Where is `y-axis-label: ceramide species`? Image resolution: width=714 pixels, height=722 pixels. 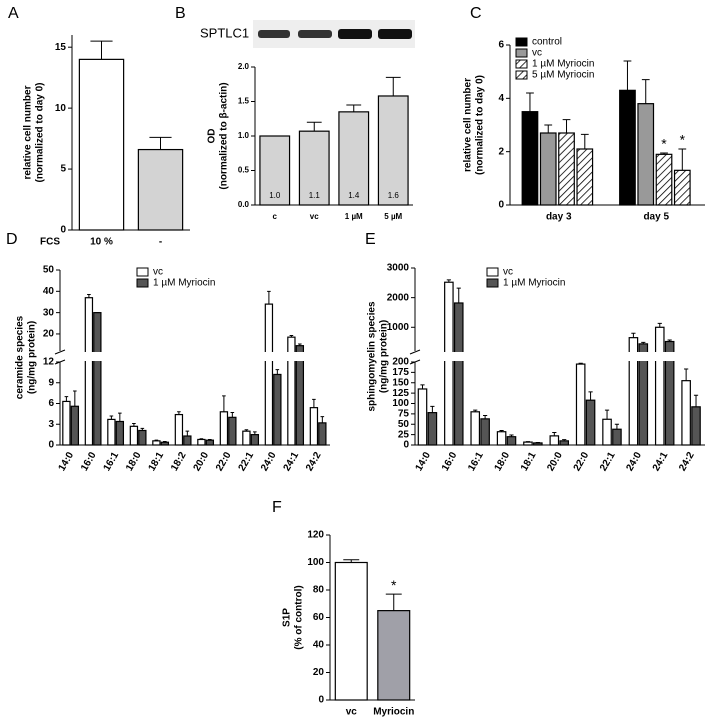 y-axis-label: ceramide species is located at coordinates (20, 357).